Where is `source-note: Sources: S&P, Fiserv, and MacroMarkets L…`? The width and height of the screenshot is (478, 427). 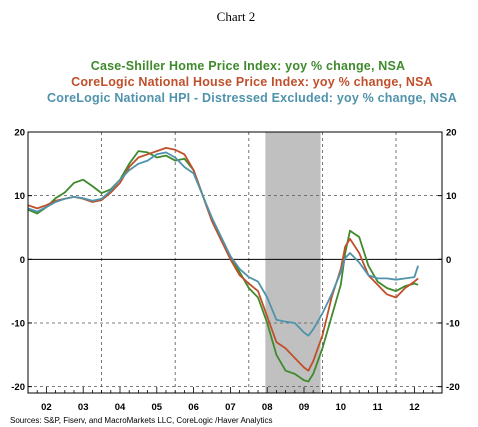
source-note: Sources: S&P, Fiserv, and MacroMarkets L… is located at coordinates (141, 420).